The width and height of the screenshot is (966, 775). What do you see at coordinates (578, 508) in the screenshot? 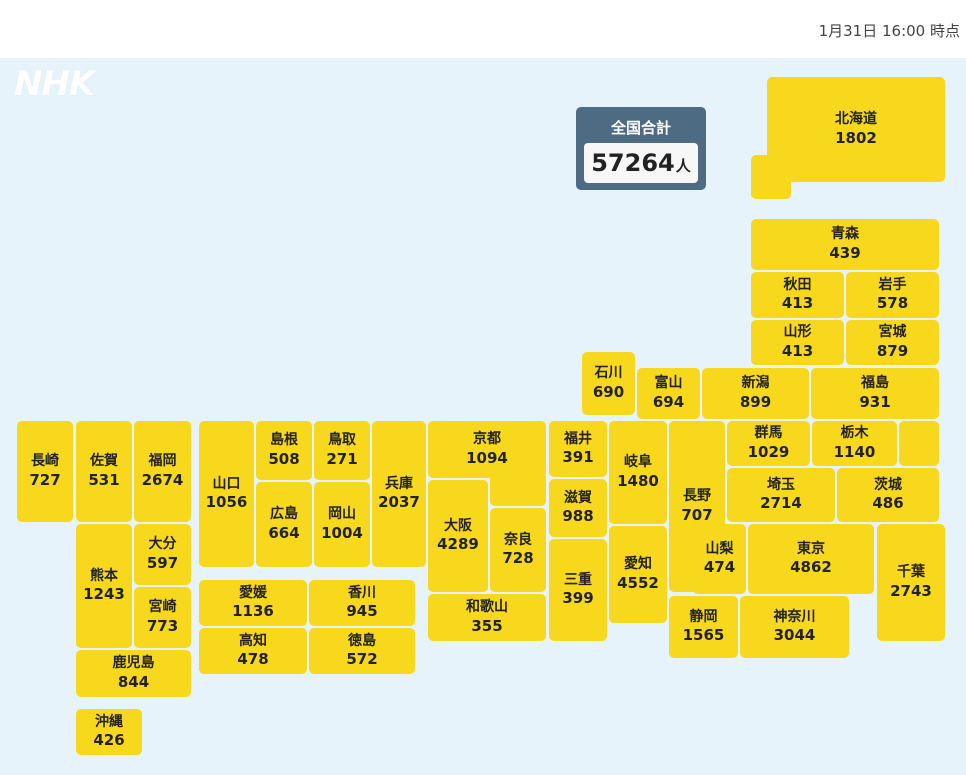
I see `pref-shiga: 滋賀 988` at bounding box center [578, 508].